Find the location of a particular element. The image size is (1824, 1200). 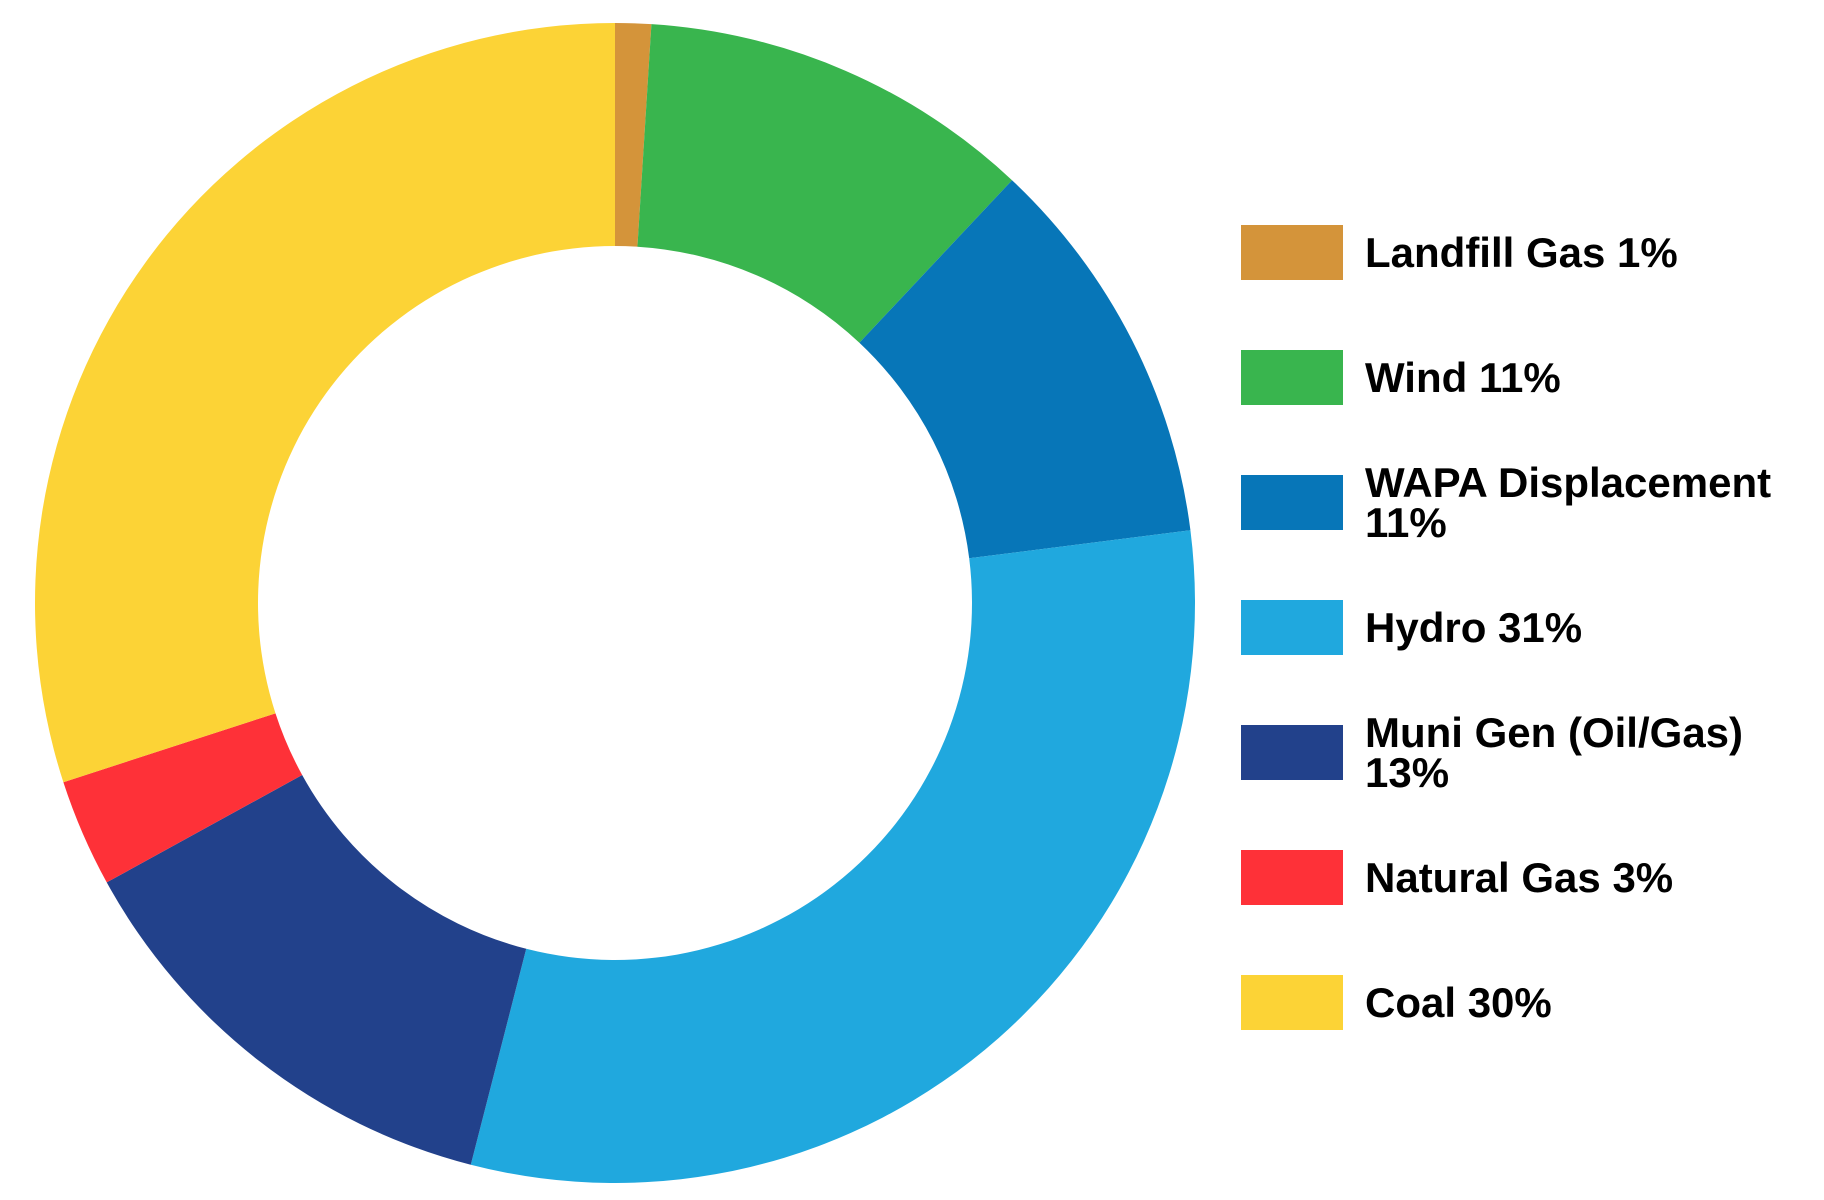

legend-item: Landfill Gas 1% is located at coordinates (1521, 252).